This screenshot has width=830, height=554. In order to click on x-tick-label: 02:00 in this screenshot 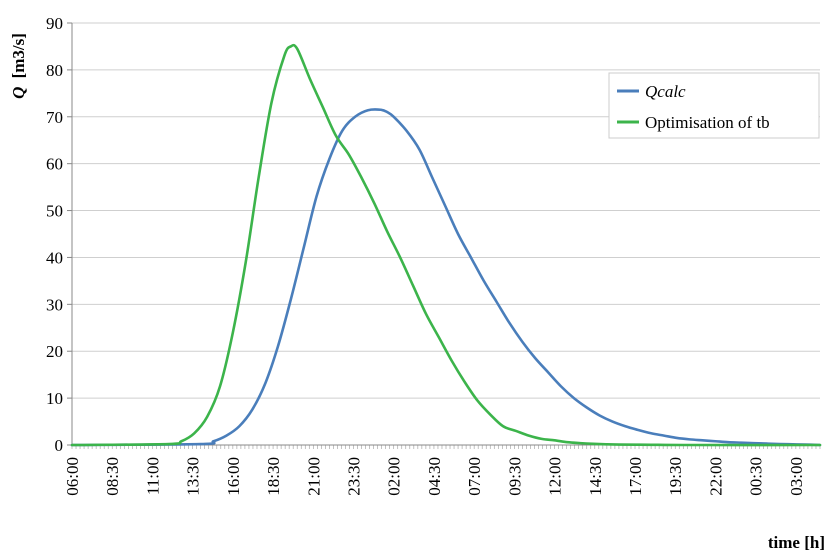, I will do `click(394, 476)`.